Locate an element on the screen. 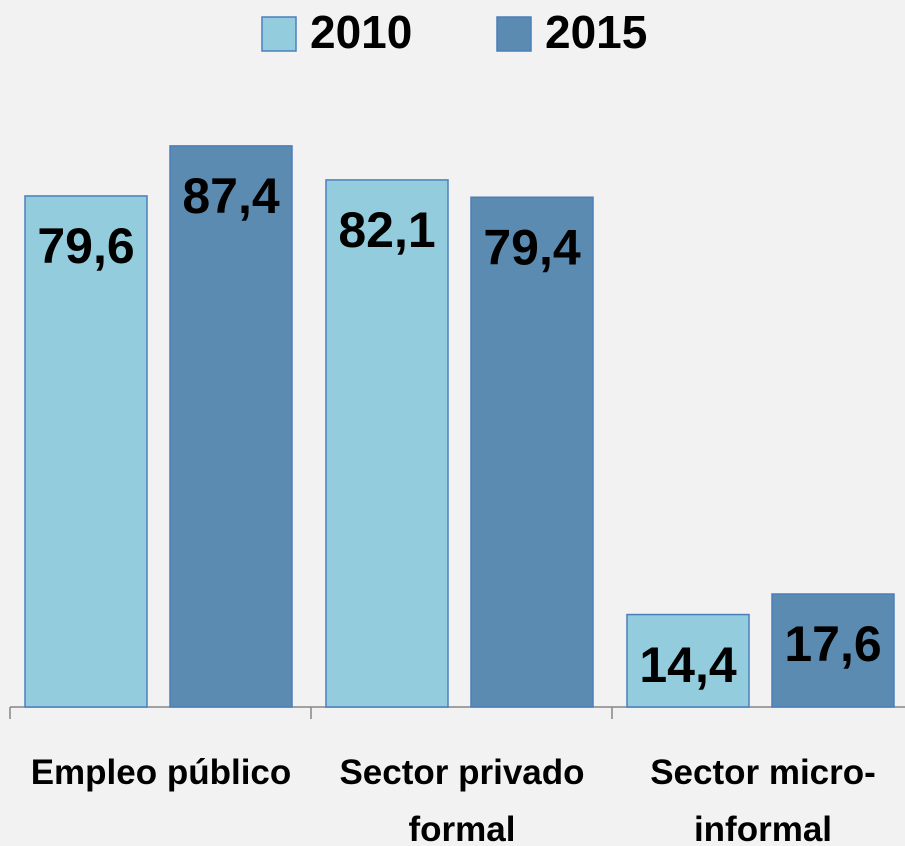 This screenshot has width=905, height=846. x-tick-label: Sector micro-informal is located at coordinates (763, 799).